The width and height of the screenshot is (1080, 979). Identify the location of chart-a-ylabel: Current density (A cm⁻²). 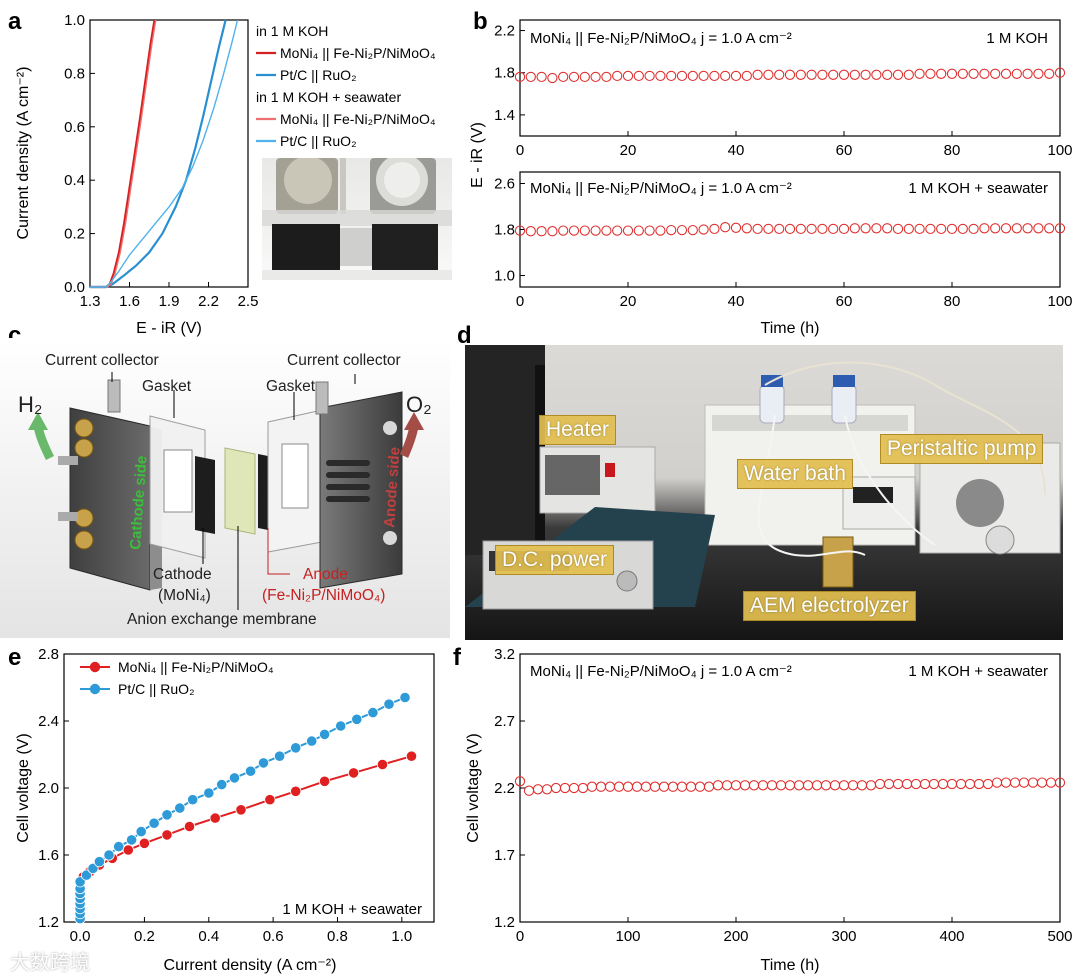
(23, 153).